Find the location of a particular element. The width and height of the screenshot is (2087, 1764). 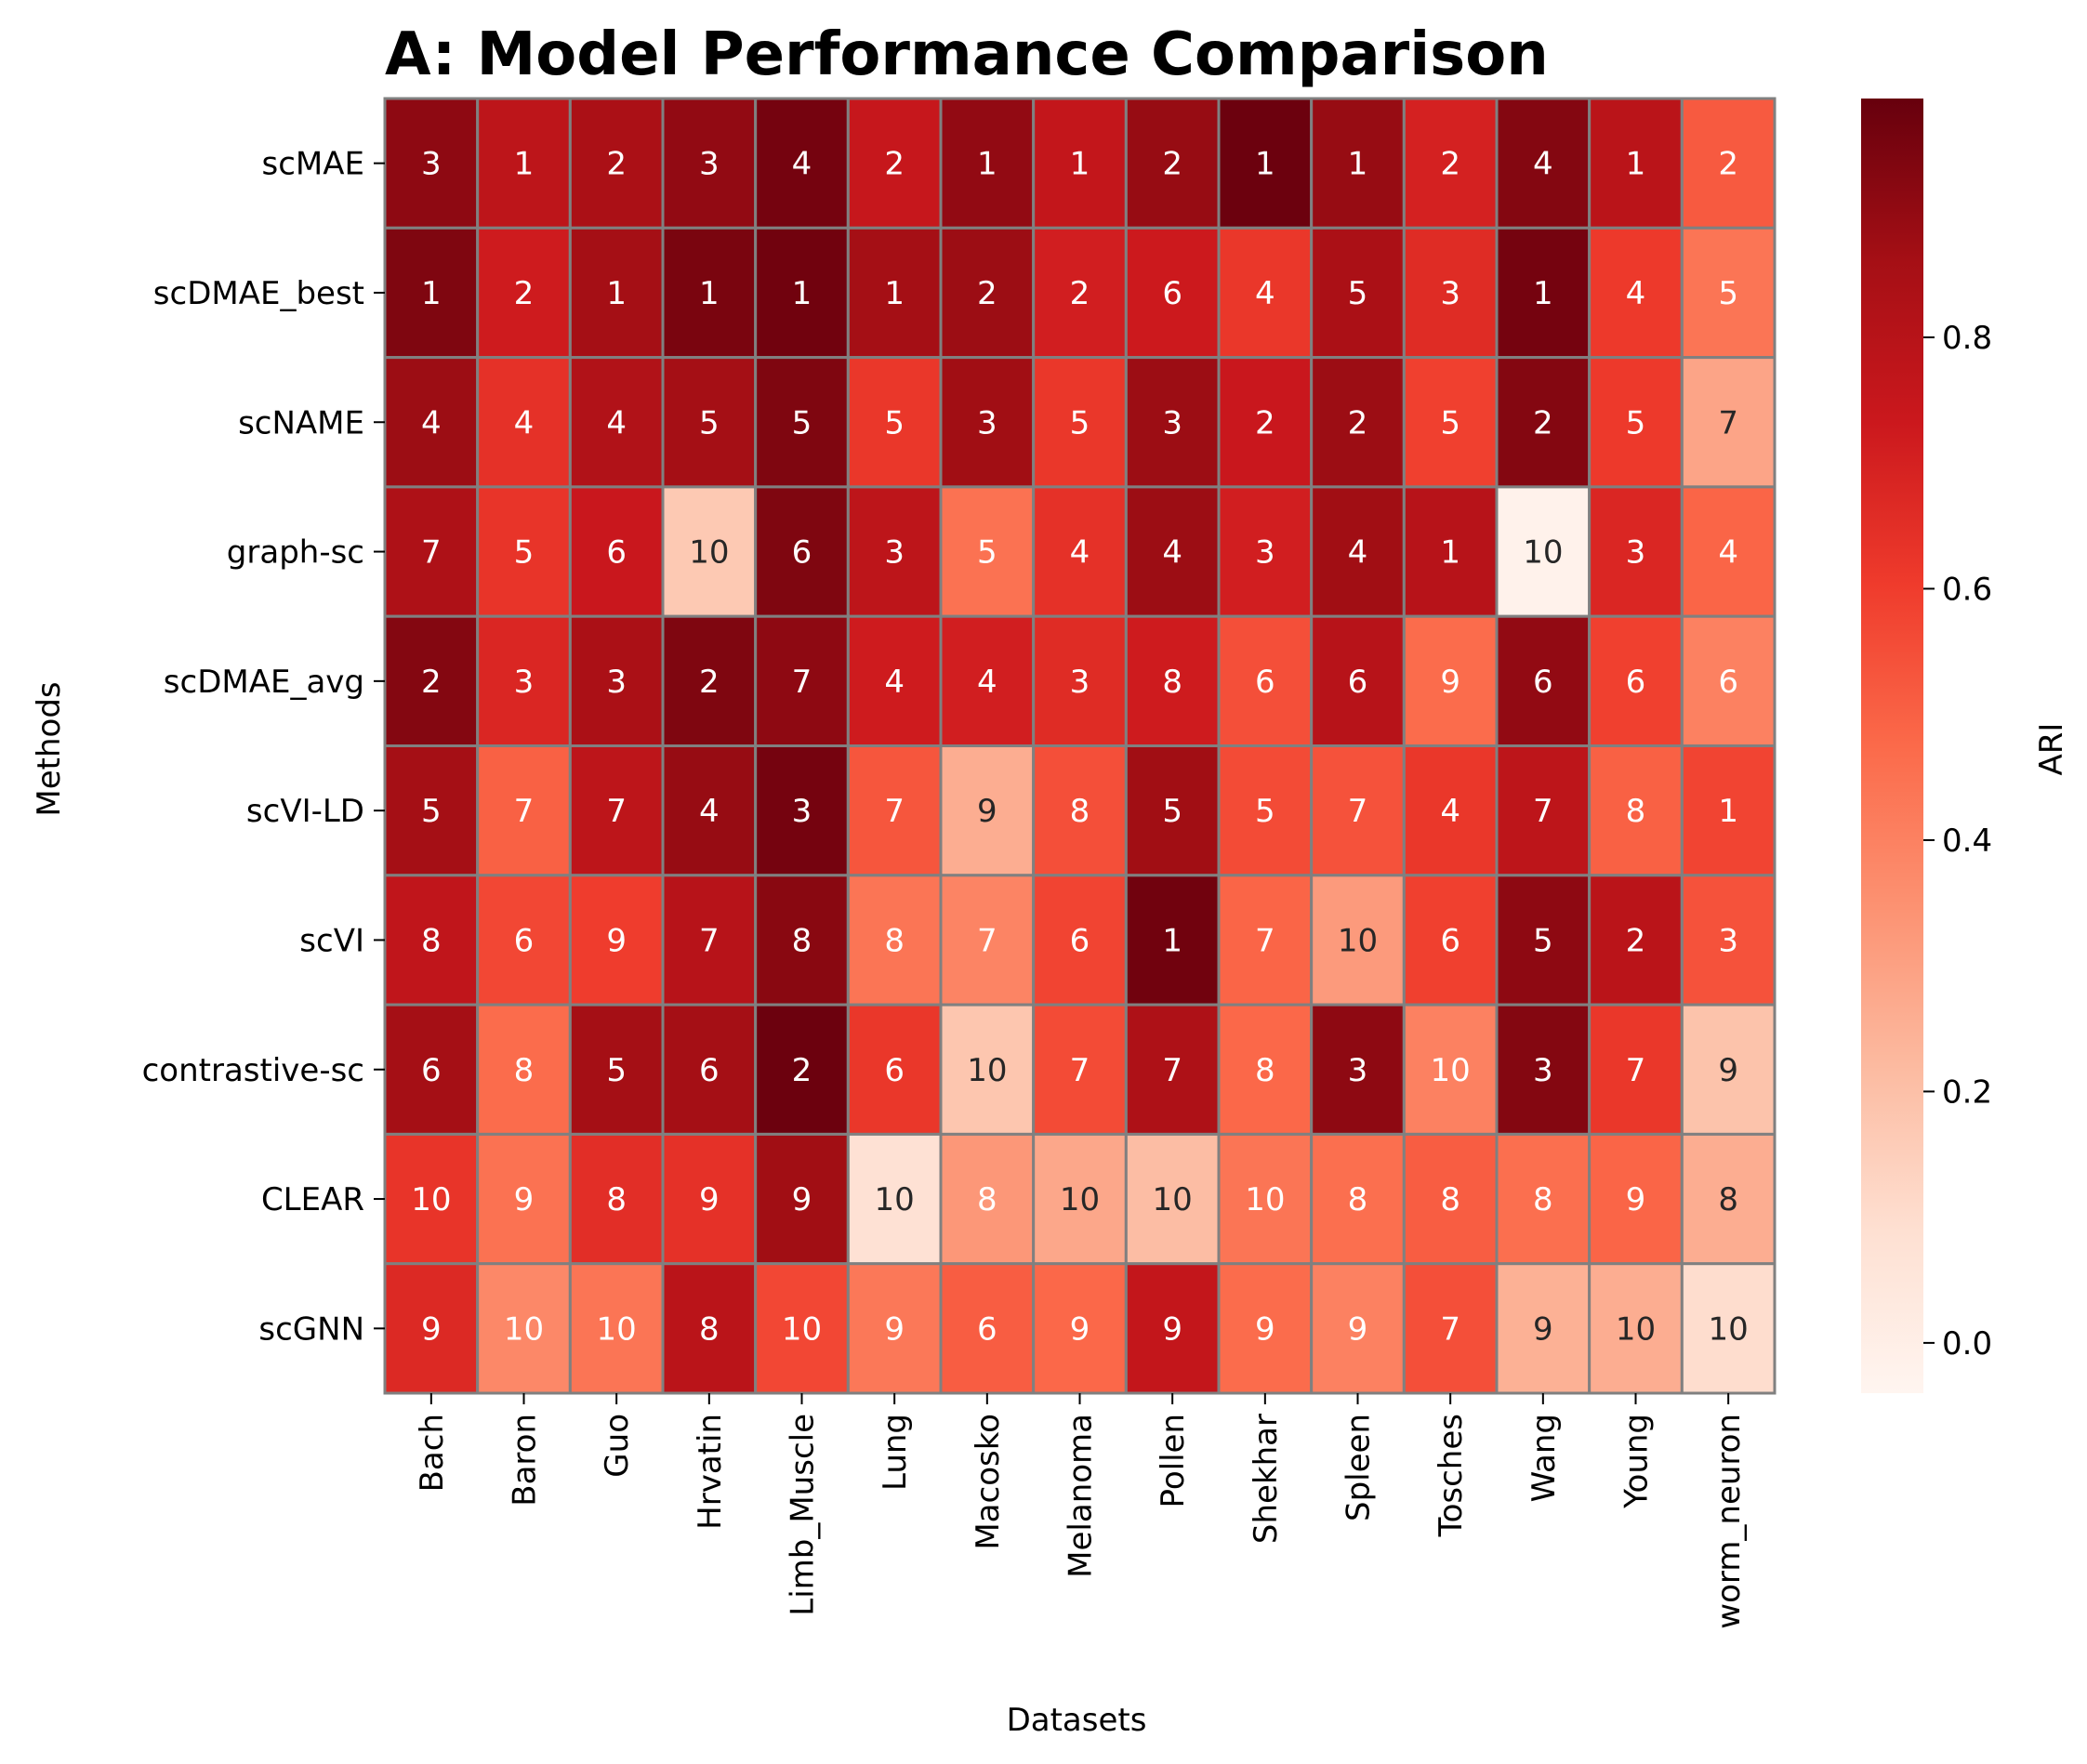

colorbar-label: ARI is located at coordinates (2051, 749).